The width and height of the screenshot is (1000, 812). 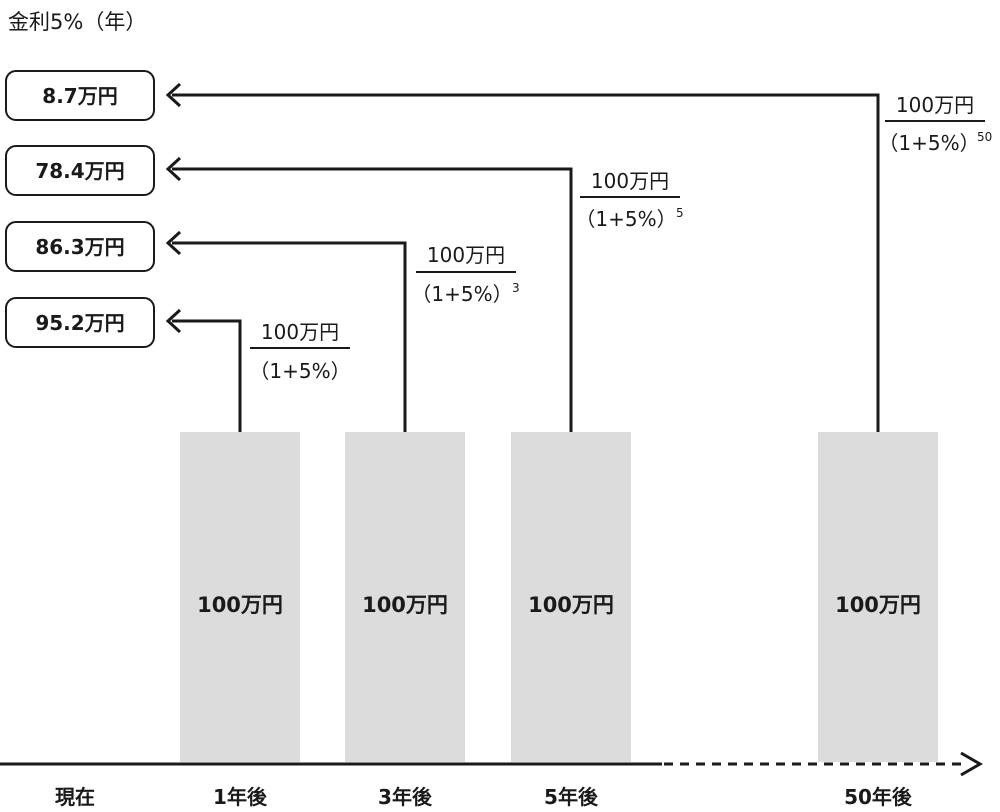 I want to click on arrow-head-1y-icon, so click(x=173, y=321).